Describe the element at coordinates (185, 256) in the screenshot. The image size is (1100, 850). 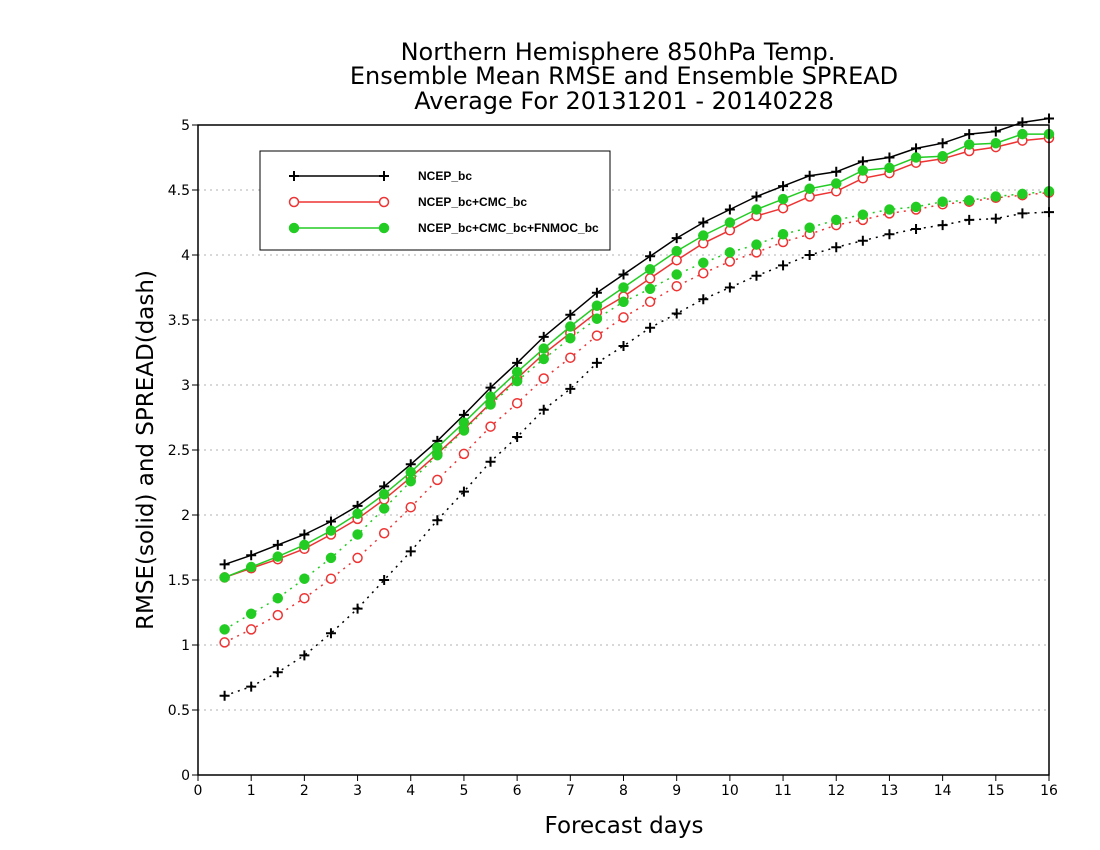
I see `y-tick-label-8: 4` at that location.